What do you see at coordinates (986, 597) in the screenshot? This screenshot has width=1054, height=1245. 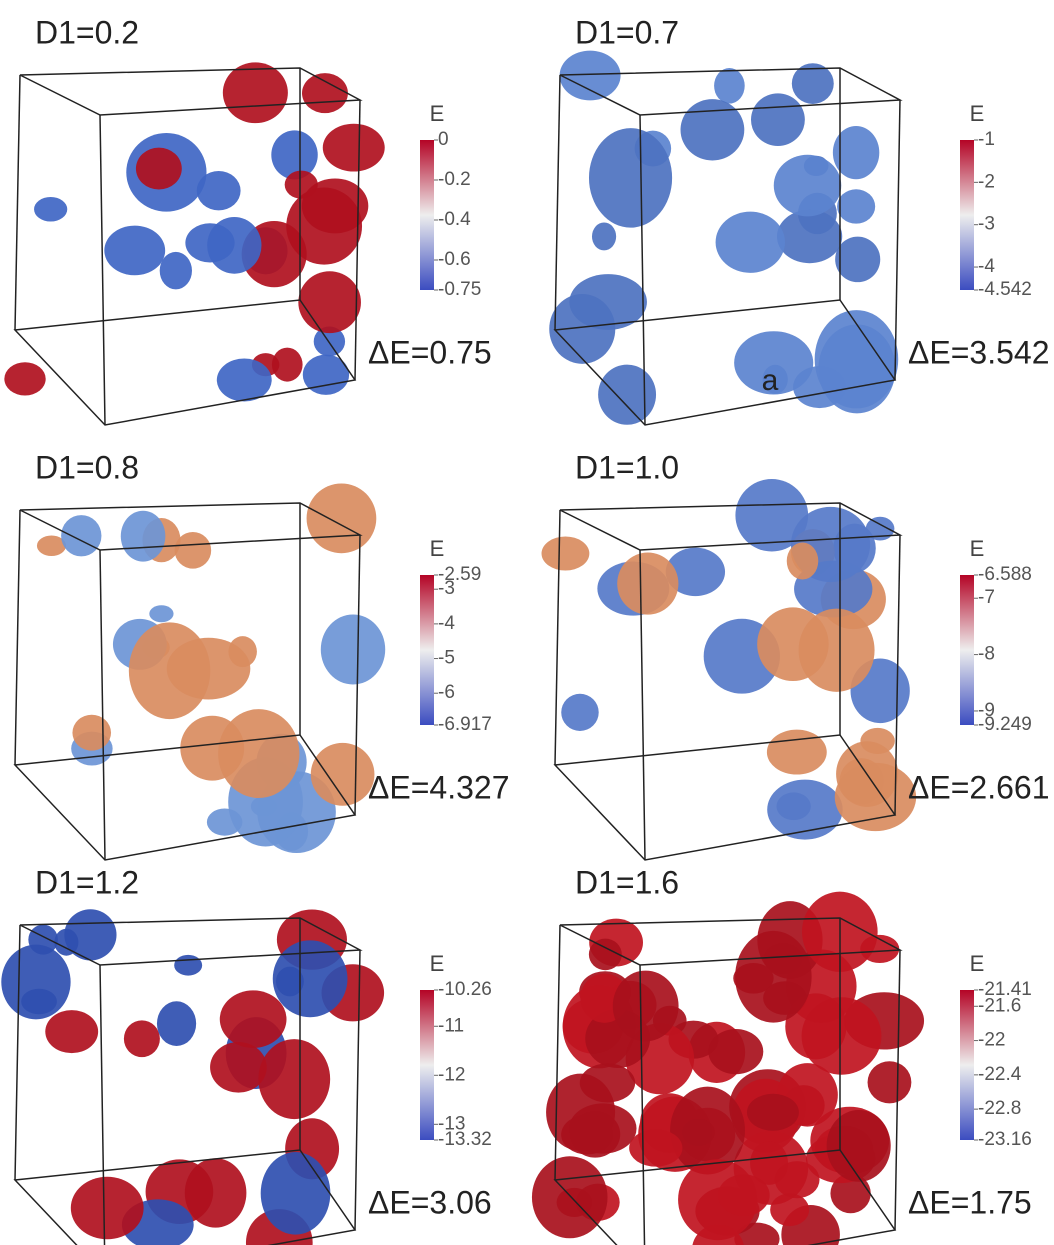 I see `colorbar-tick-label: -7` at bounding box center [986, 597].